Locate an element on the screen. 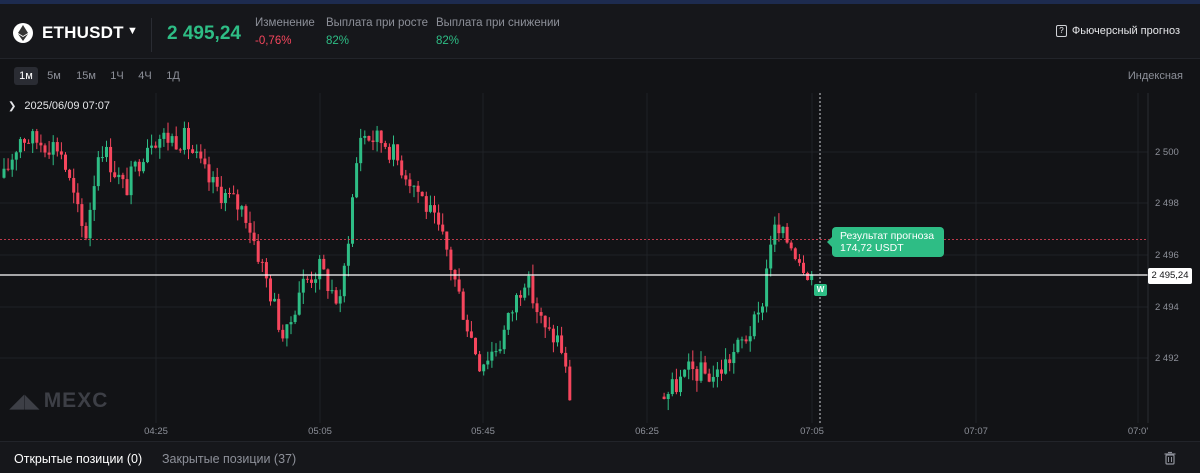  x-tick-label: 07:0' is located at coordinates (1138, 431).